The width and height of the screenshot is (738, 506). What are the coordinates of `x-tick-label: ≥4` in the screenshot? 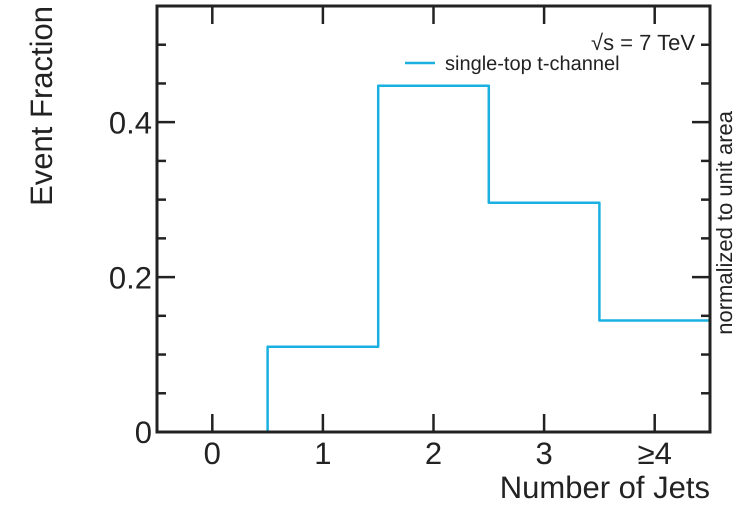 It's located at (655, 453).